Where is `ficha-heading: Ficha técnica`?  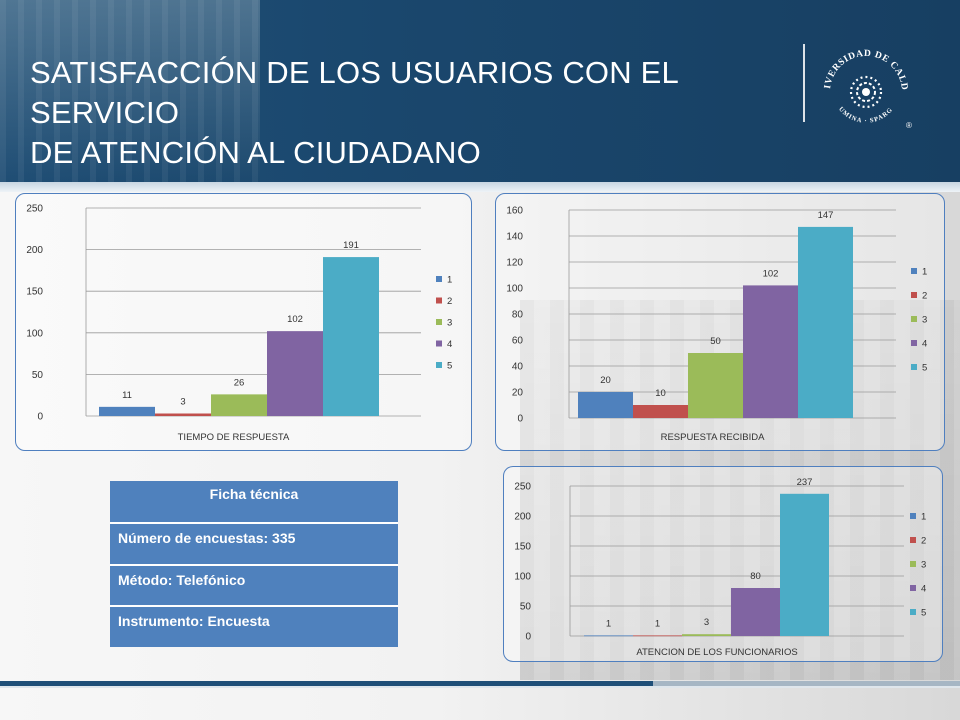
ficha-heading: Ficha técnica is located at coordinates (254, 501).